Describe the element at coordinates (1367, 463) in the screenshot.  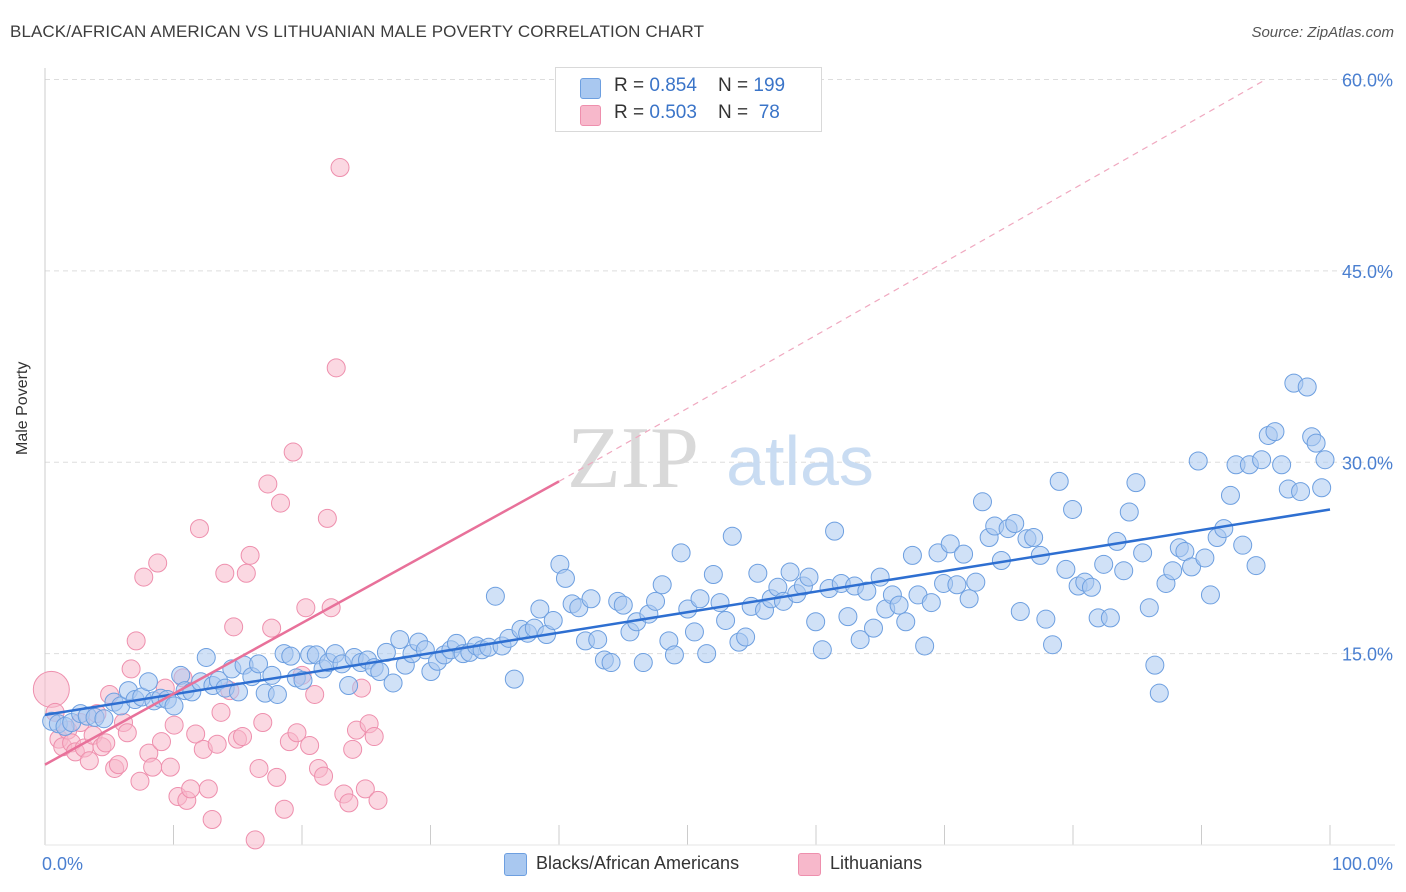
I see `y-tick-label: 30.0%` at that location.